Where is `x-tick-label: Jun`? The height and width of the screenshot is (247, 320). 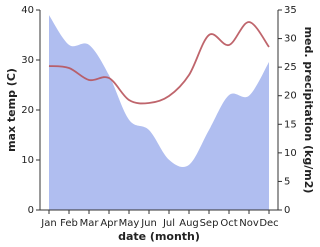 x-tick-label: Jun is located at coordinates (148, 223).